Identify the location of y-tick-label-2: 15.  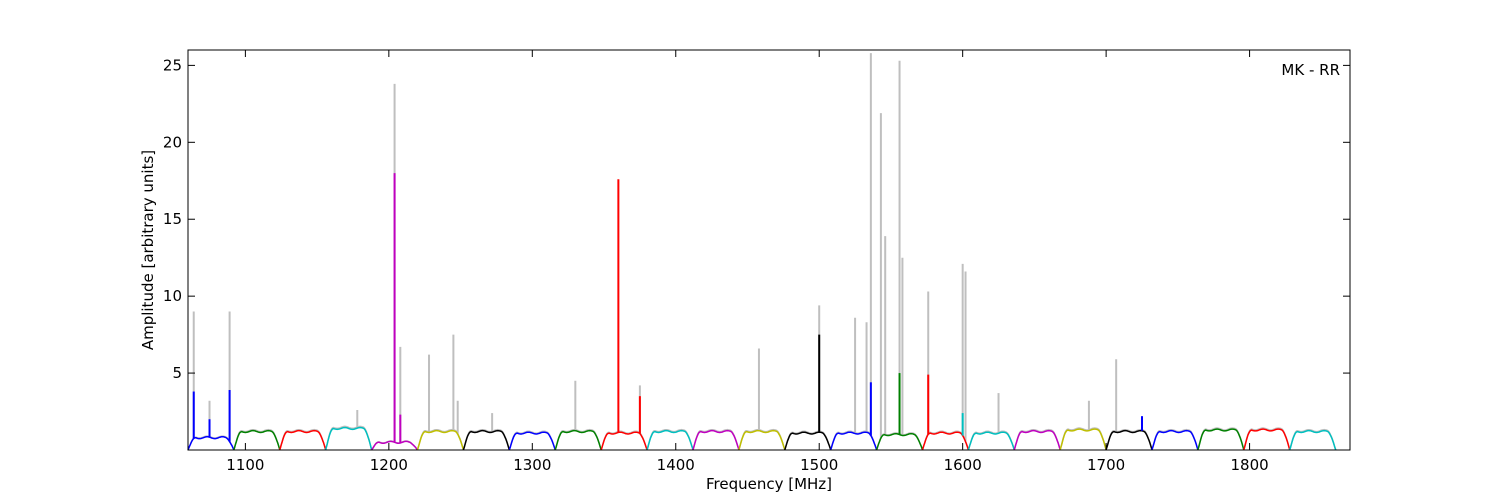
(172, 219).